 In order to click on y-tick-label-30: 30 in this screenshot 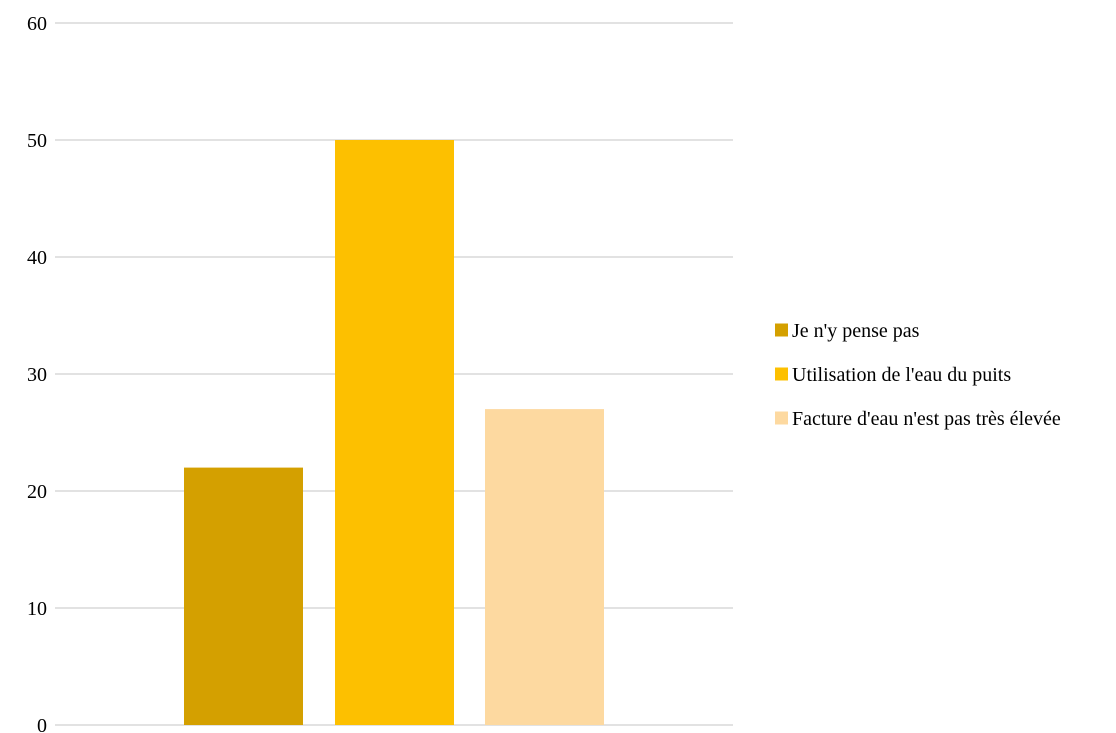, I will do `click(37, 375)`.